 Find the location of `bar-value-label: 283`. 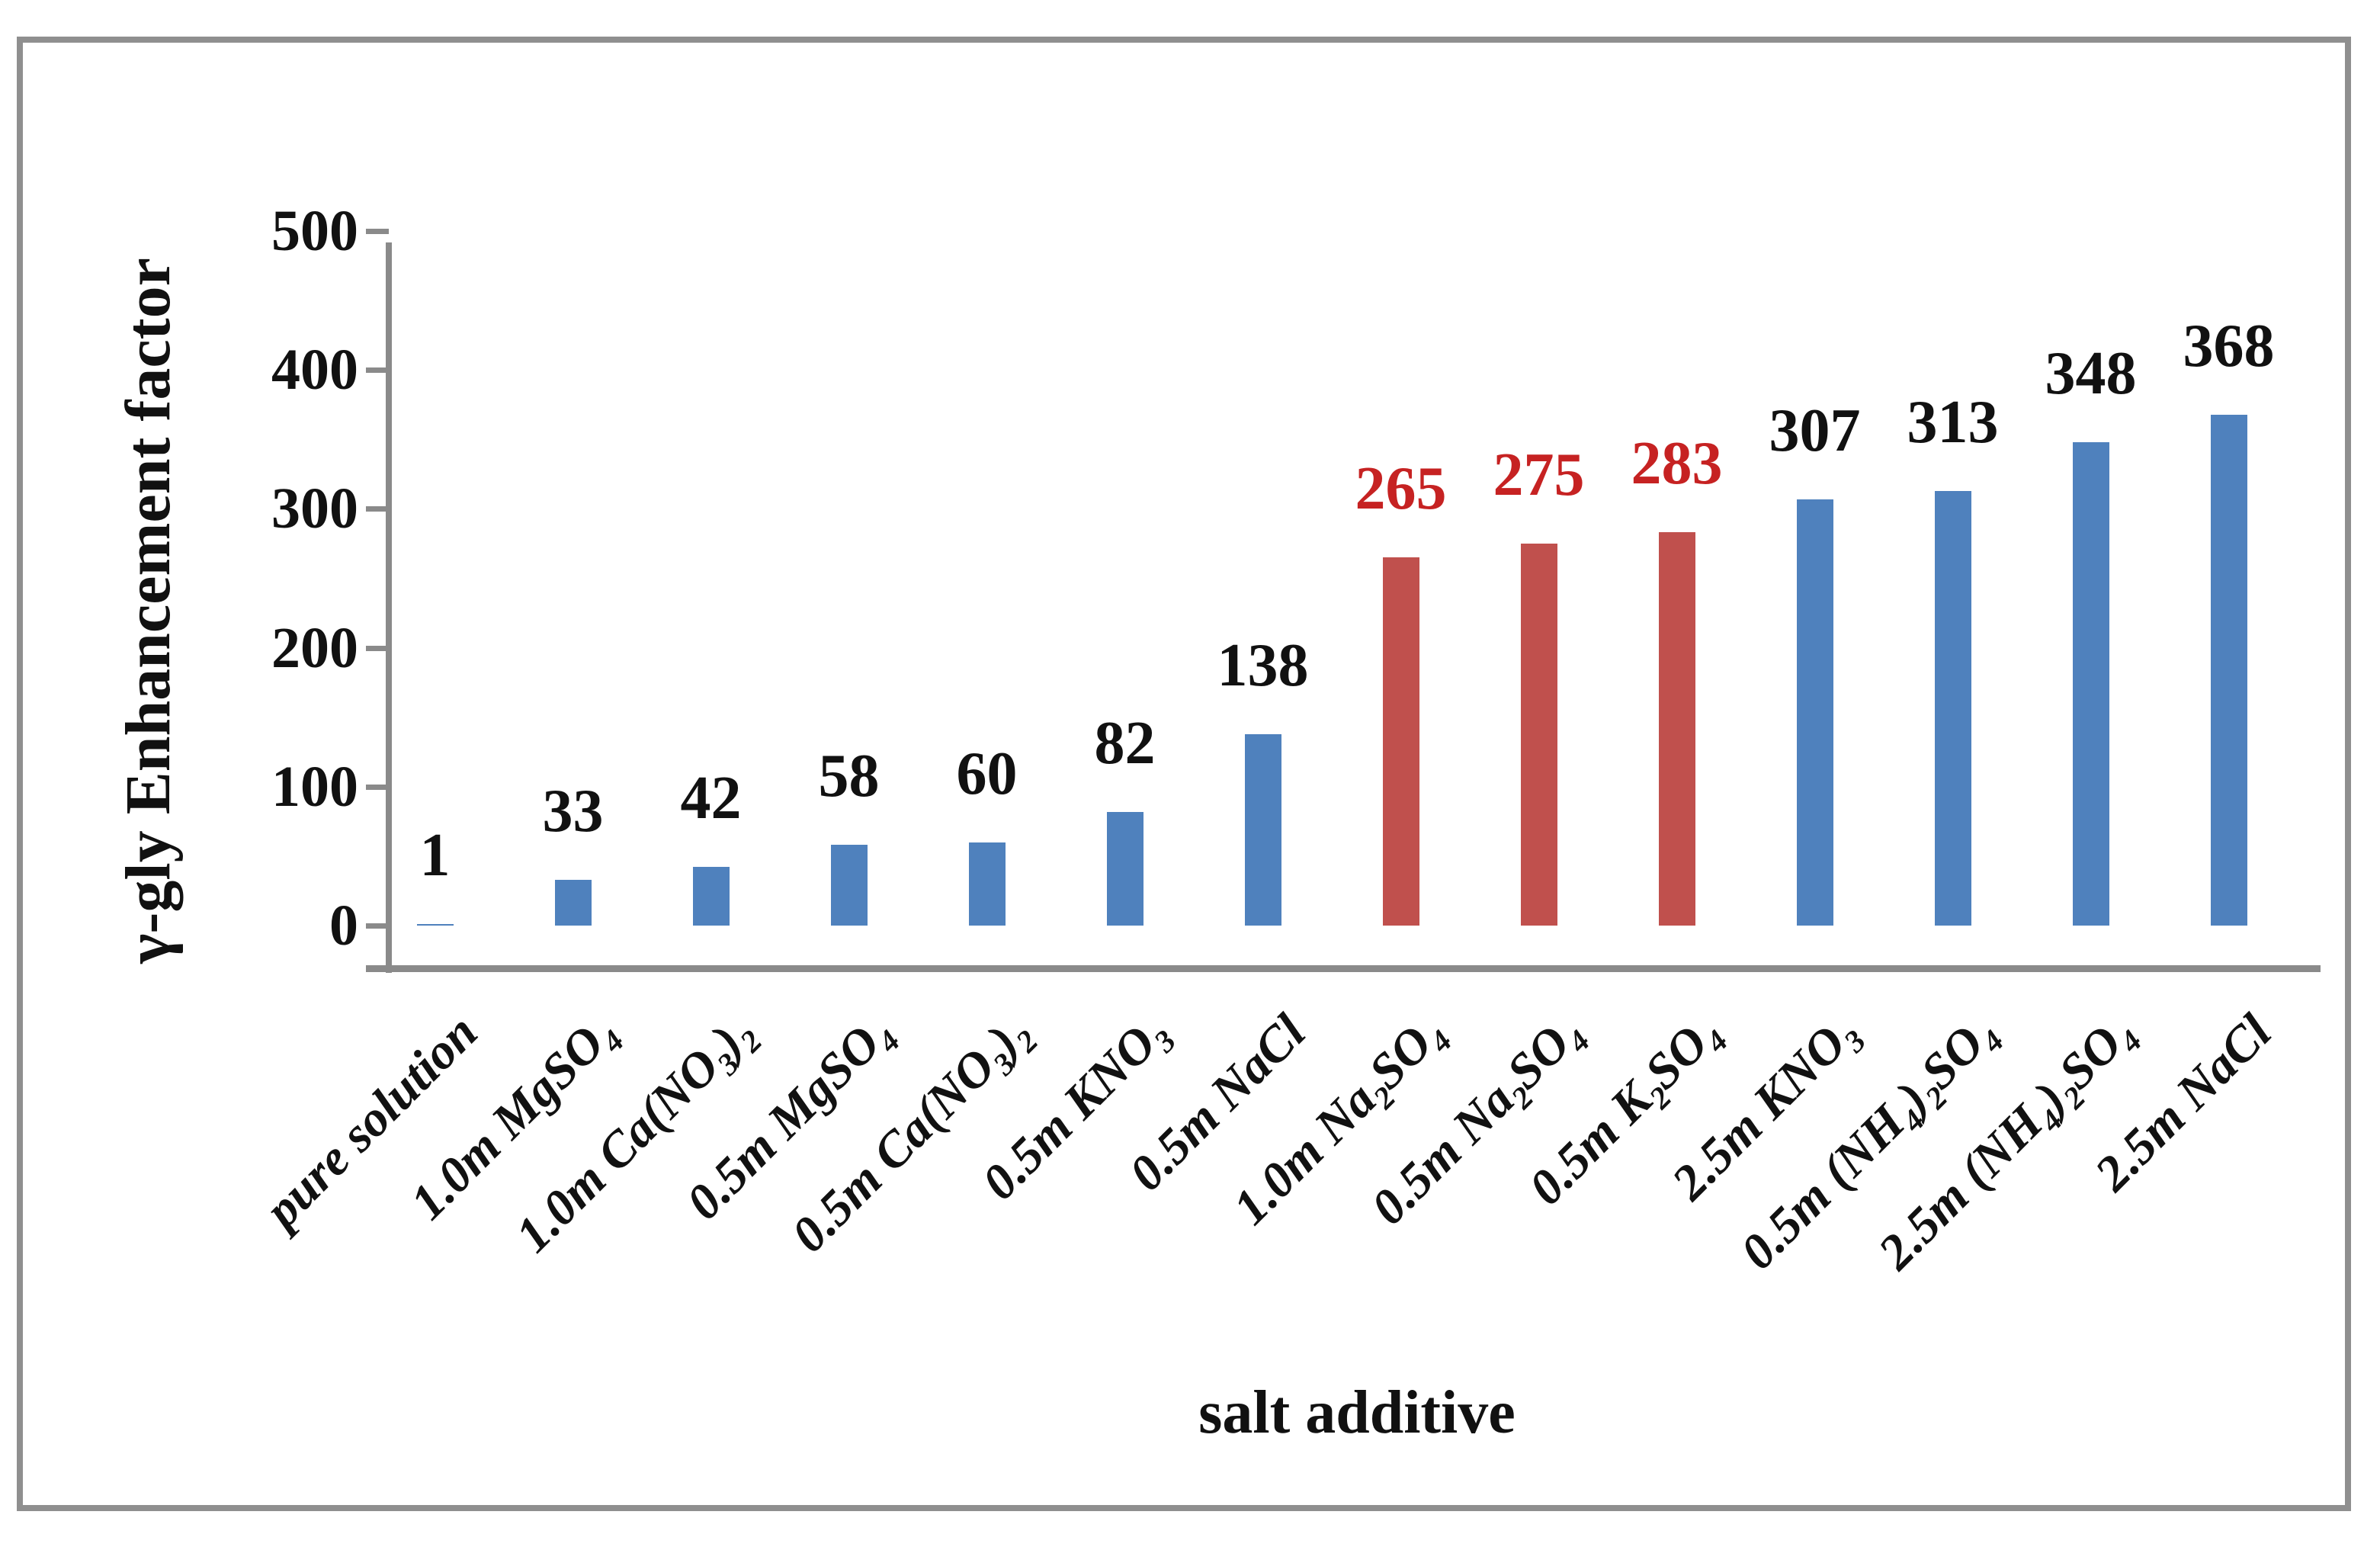

bar-value-label: 283 is located at coordinates (1677, 463).